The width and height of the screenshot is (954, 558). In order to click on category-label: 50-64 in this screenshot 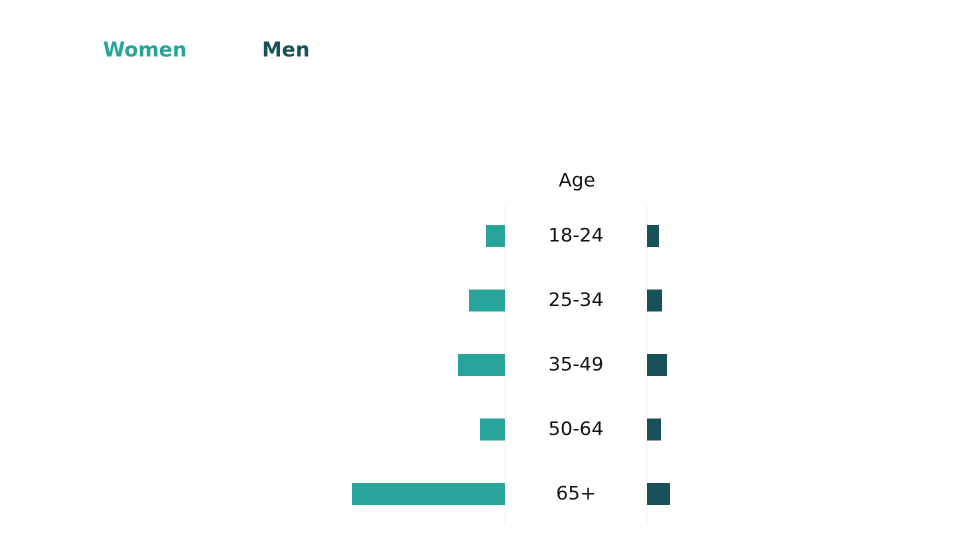, I will do `click(575, 429)`.